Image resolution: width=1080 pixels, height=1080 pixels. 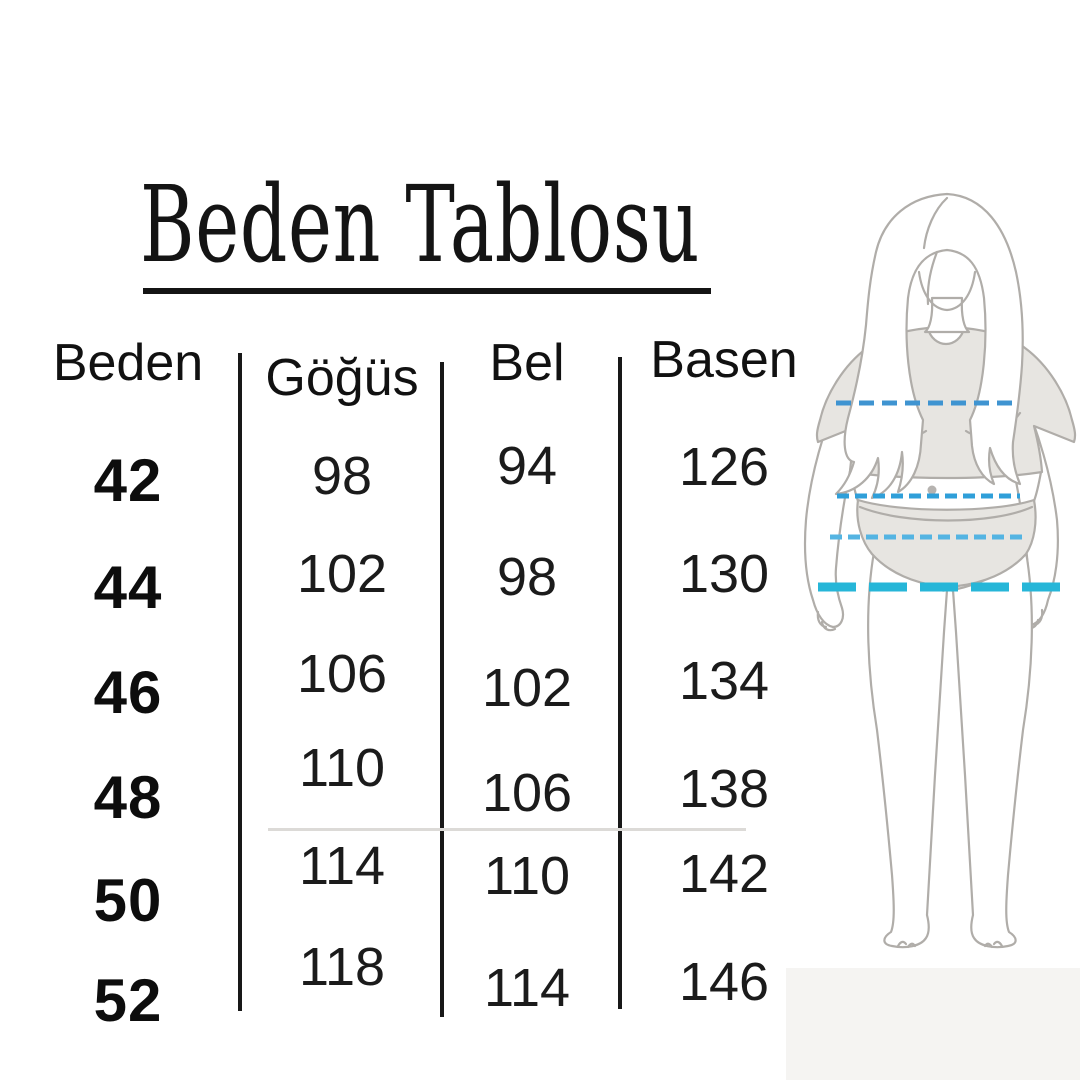 I want to click on hip-cell: 130, so click(x=724, y=574).